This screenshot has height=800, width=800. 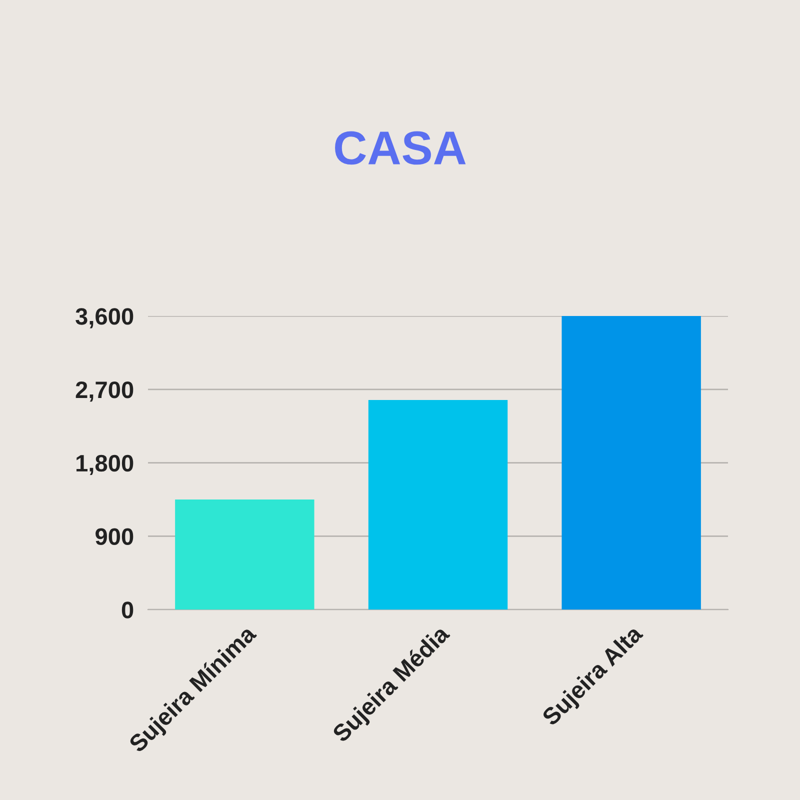 What do you see at coordinates (400, 148) in the screenshot?
I see `chart-title: CASA` at bounding box center [400, 148].